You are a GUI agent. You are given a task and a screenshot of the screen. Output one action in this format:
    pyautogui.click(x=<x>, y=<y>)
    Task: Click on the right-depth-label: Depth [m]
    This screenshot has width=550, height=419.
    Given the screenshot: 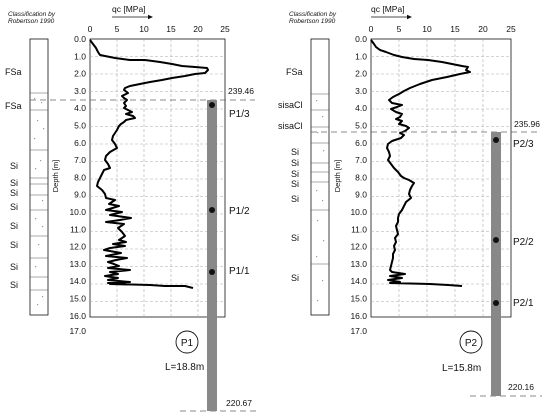 What is the action you would take?
    pyautogui.click(x=337, y=176)
    